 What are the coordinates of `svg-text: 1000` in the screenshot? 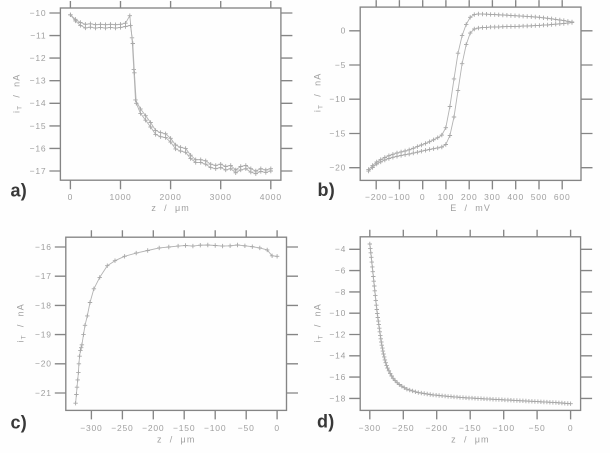 It's located at (120, 197).